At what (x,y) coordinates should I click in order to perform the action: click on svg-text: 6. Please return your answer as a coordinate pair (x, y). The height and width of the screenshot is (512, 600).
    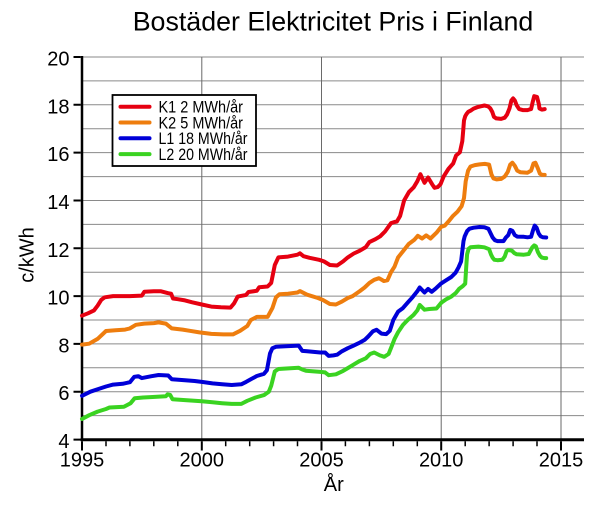
    Looking at the image, I should click on (63, 394).